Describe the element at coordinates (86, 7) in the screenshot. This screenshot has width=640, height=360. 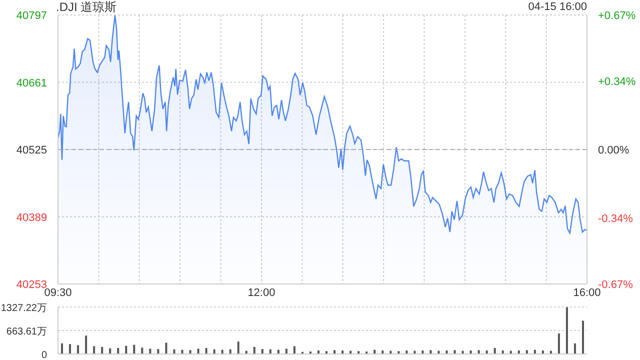
I see `chart-title: .DJI 道琼斯` at that location.